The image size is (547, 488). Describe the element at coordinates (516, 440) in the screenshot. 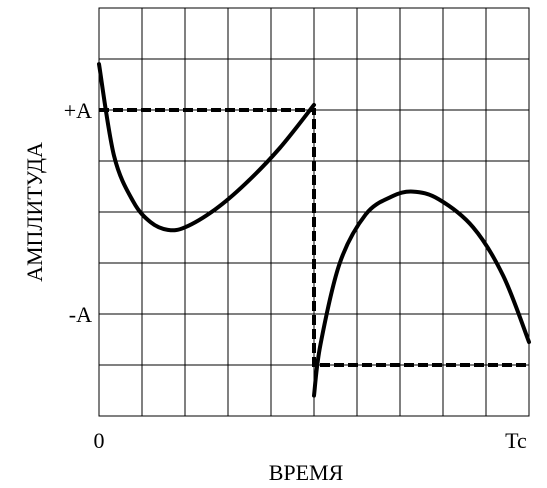

I see `x-tick-label-end: Tc` at that location.